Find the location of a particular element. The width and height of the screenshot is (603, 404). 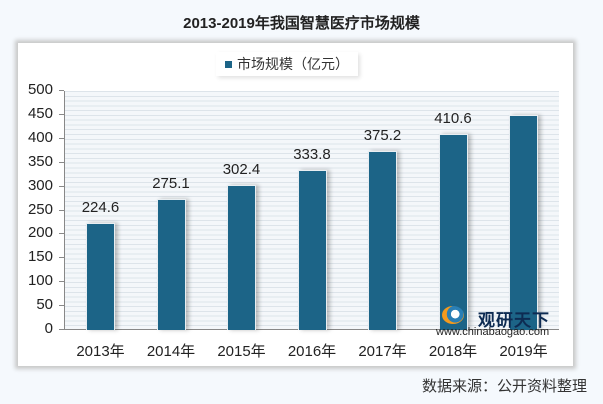

x-tick-label: 2018年 is located at coordinates (453, 351).